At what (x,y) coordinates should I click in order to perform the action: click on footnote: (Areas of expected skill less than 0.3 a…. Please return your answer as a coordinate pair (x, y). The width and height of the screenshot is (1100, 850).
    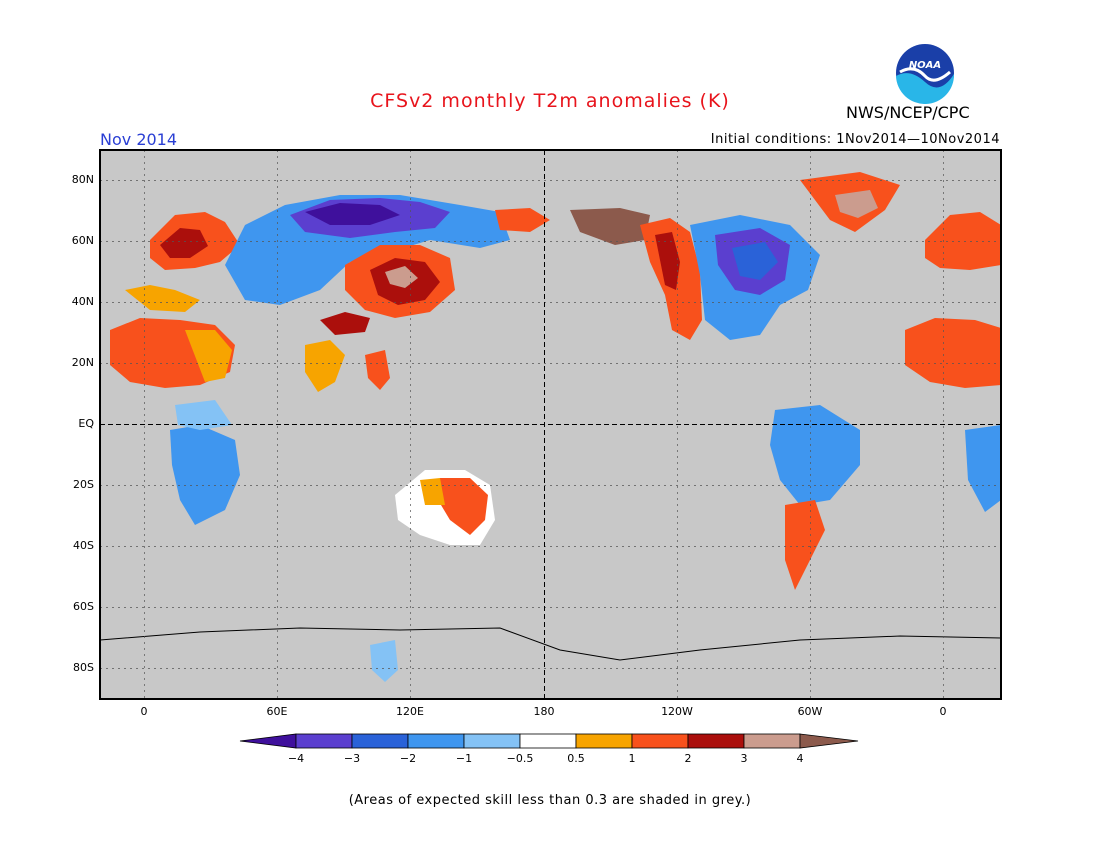
    Looking at the image, I should click on (550, 800).